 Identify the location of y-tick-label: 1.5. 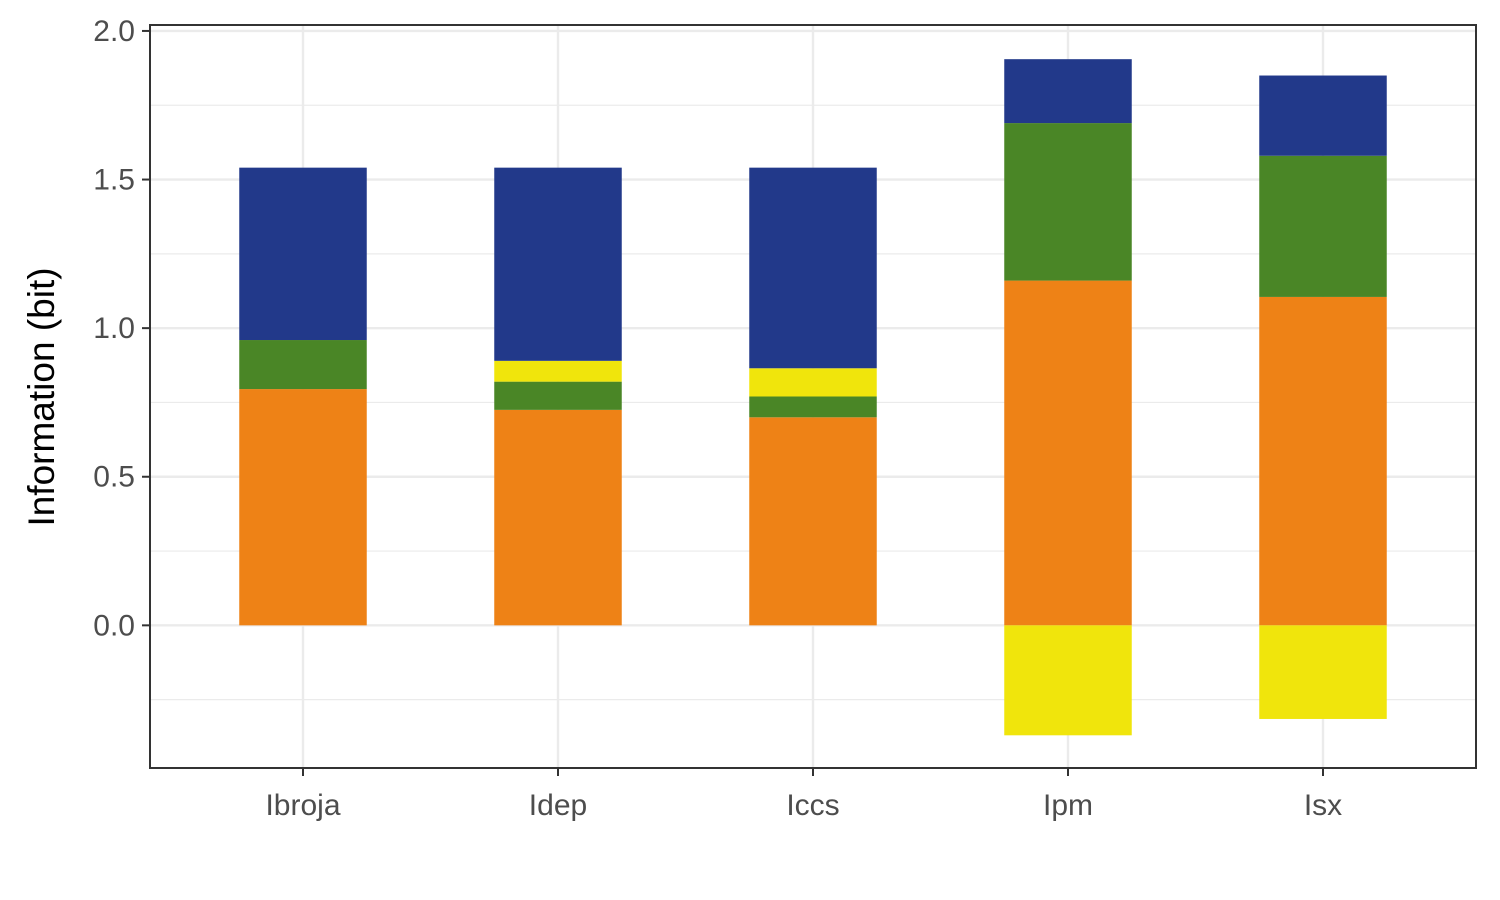
(114, 180).